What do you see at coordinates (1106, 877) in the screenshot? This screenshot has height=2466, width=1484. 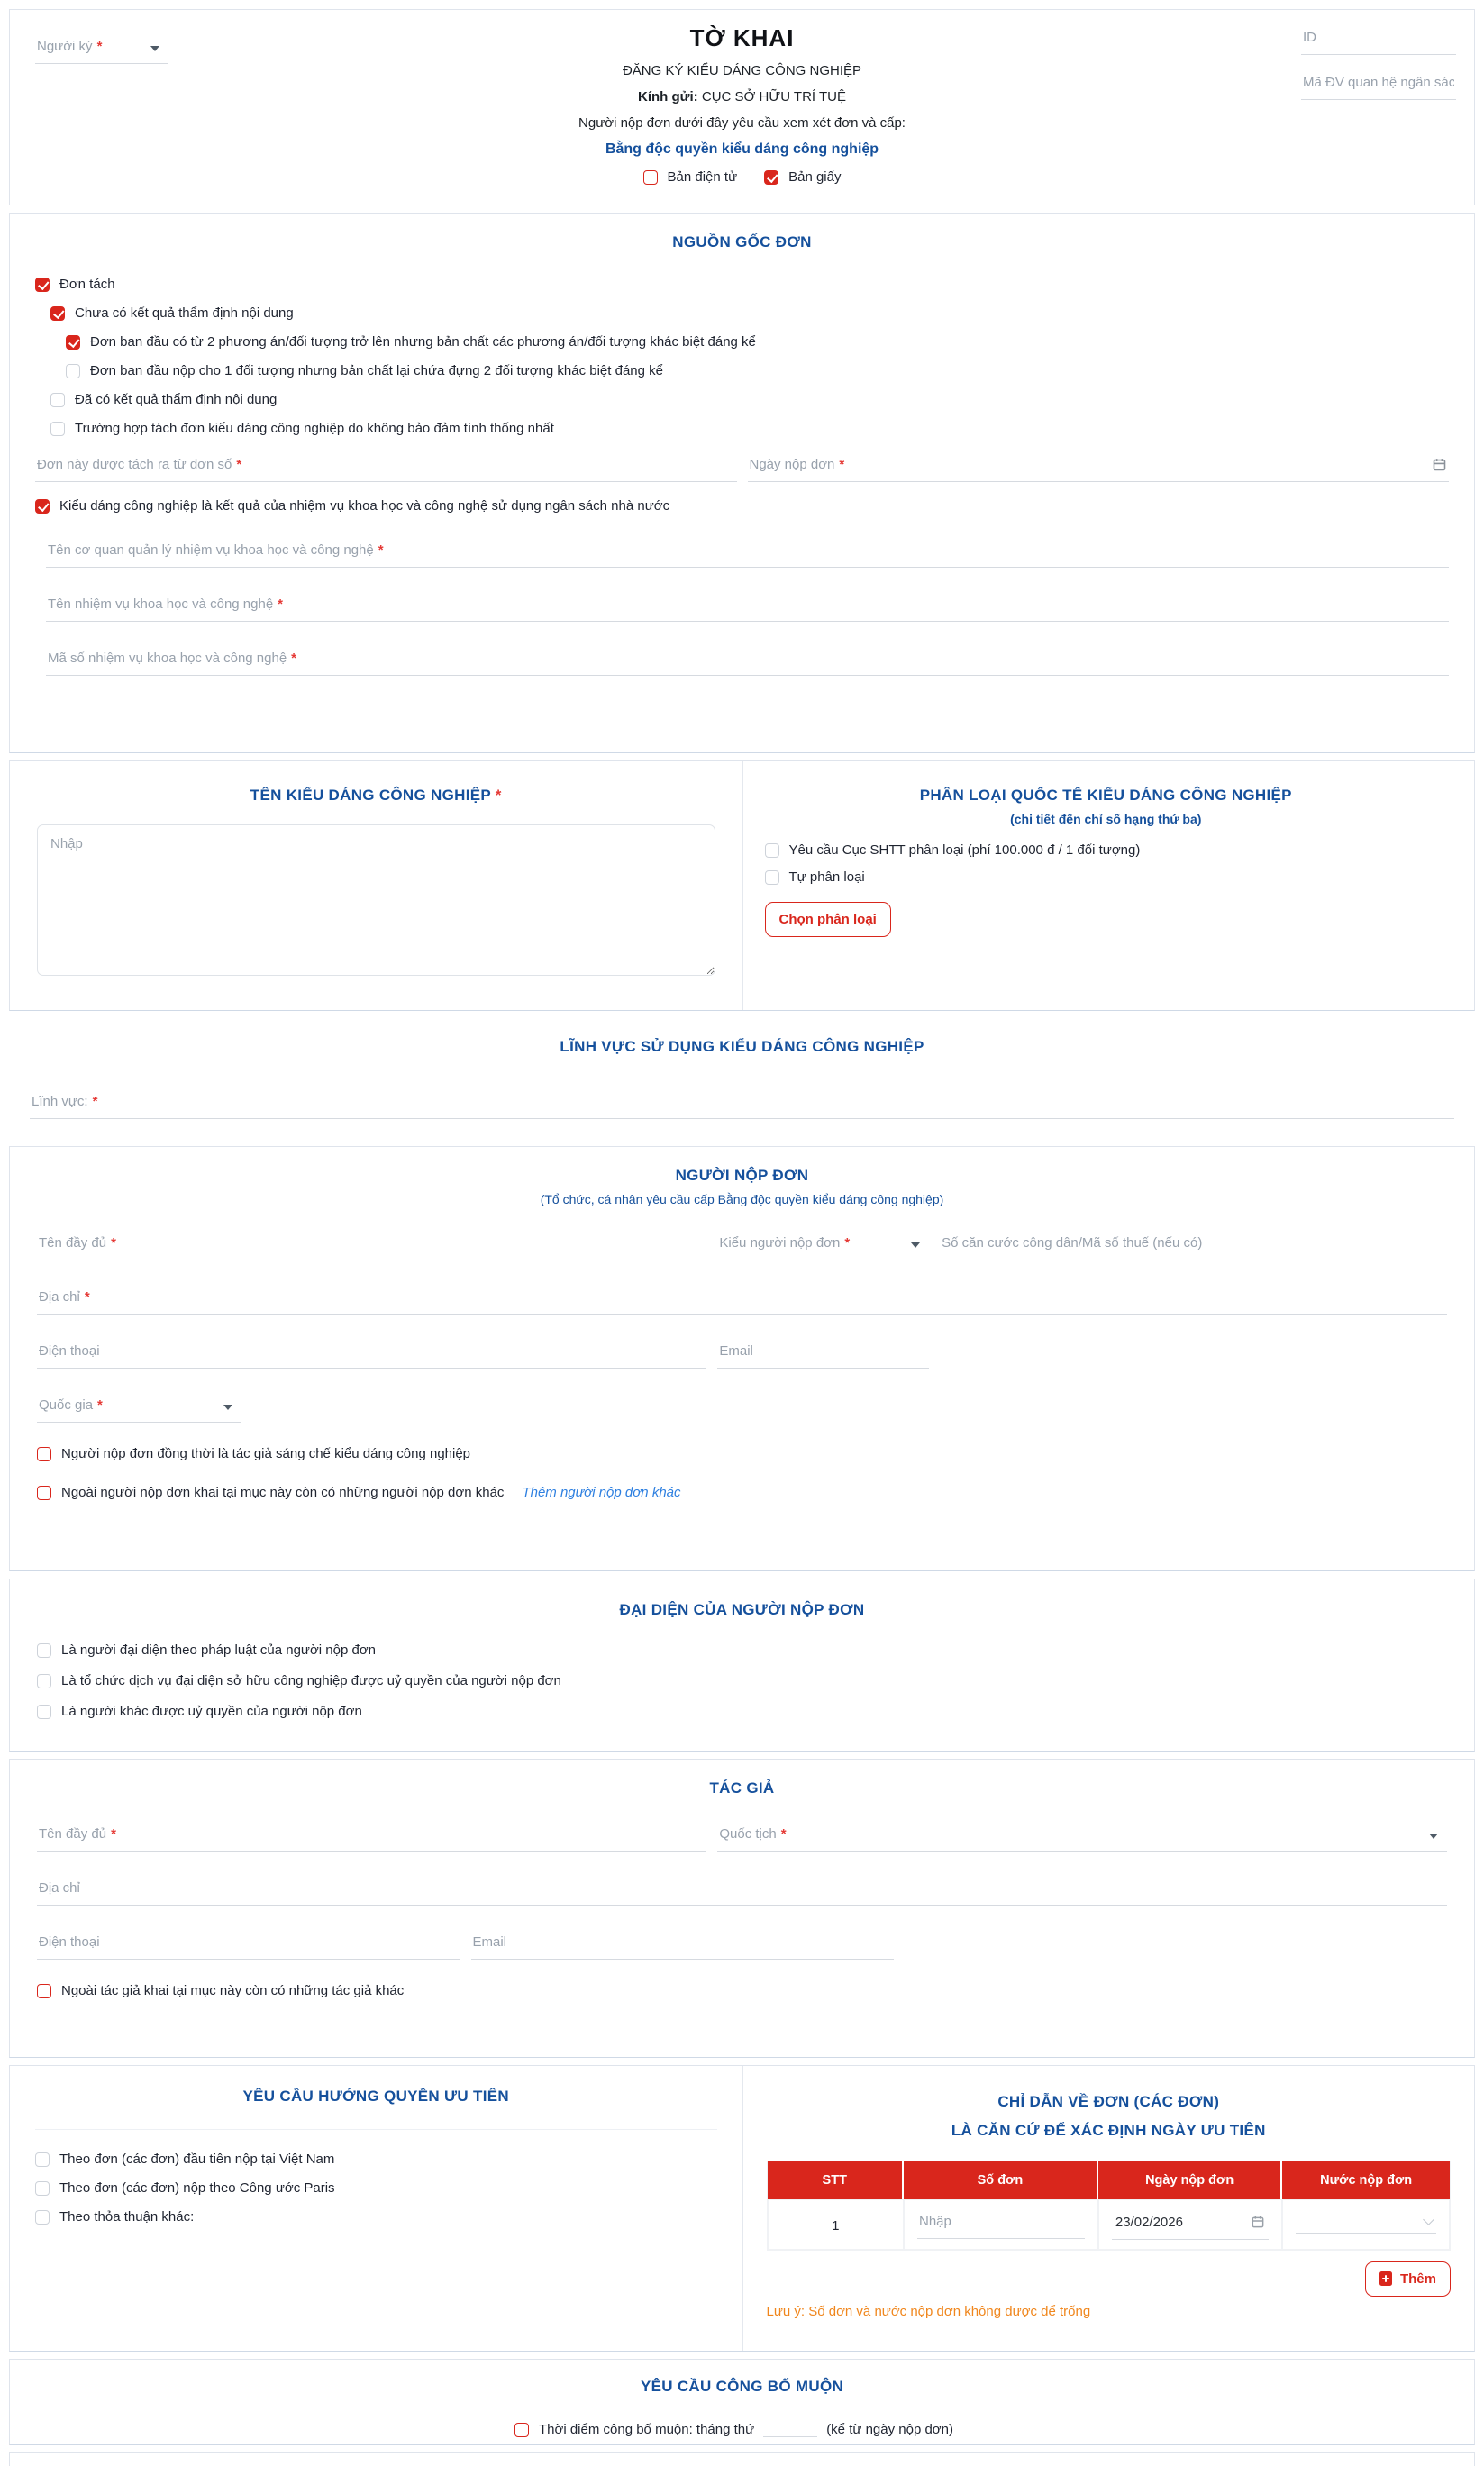 I see `checkbox-self-classify: Tự phân loại` at bounding box center [1106, 877].